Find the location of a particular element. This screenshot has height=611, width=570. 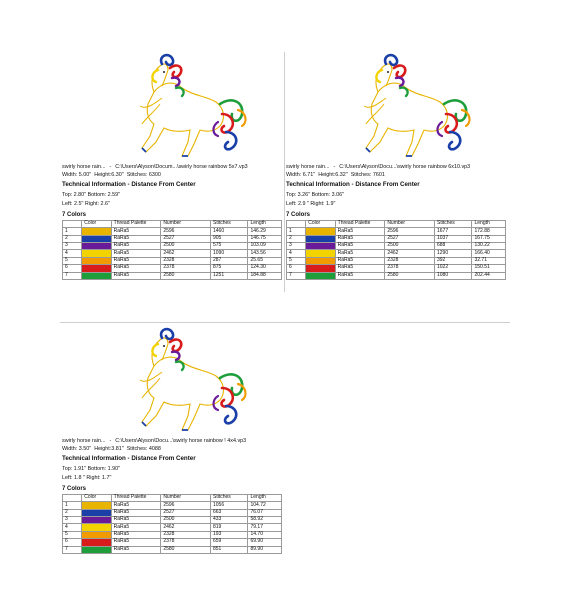

horse-design-image is located at coordinates (406, 107).